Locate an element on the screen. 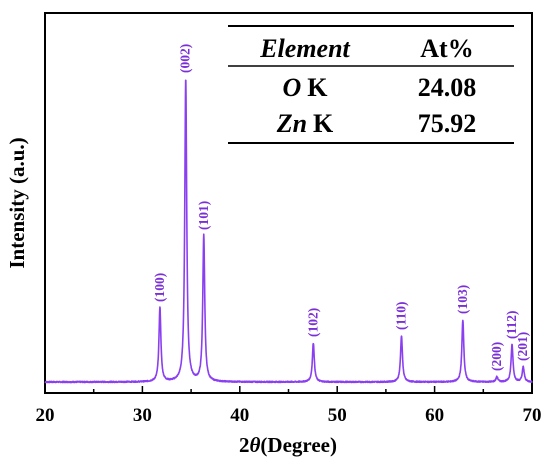 Image resolution: width=550 pixels, height=467 pixels. x-axis-label: 2θ(Degree) is located at coordinates (288, 445).